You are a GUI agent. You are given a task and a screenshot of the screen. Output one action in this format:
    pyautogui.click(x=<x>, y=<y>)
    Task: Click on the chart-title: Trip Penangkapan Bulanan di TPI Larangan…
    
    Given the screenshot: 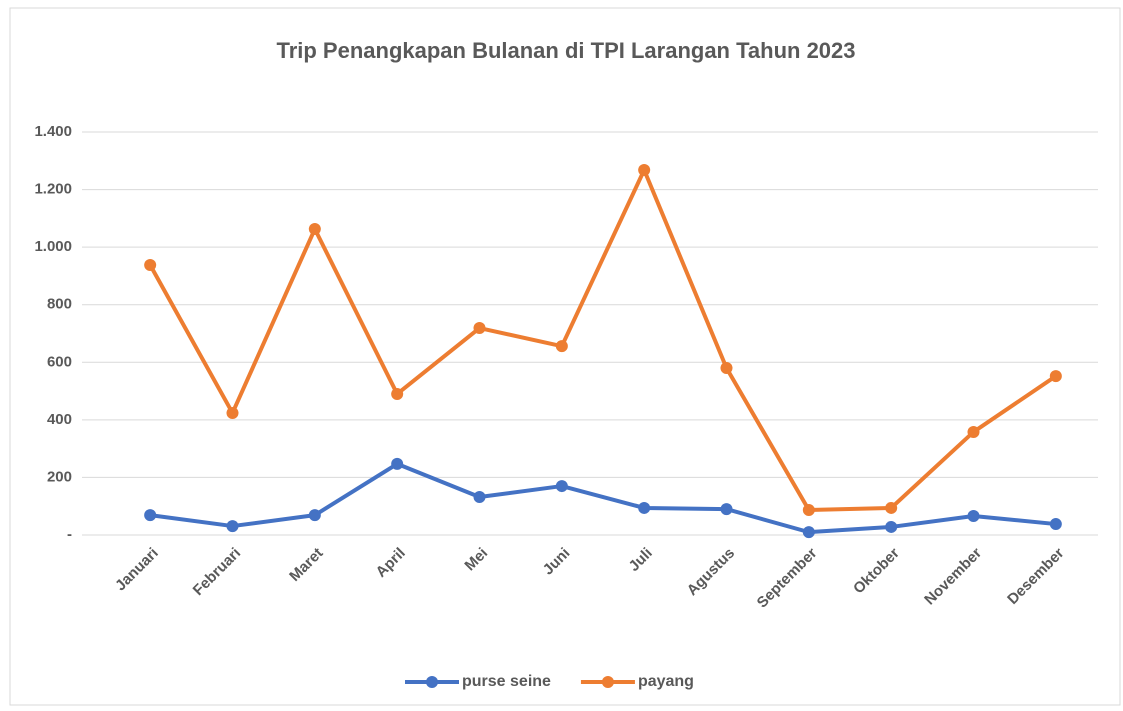 What is the action you would take?
    pyautogui.click(x=565, y=50)
    